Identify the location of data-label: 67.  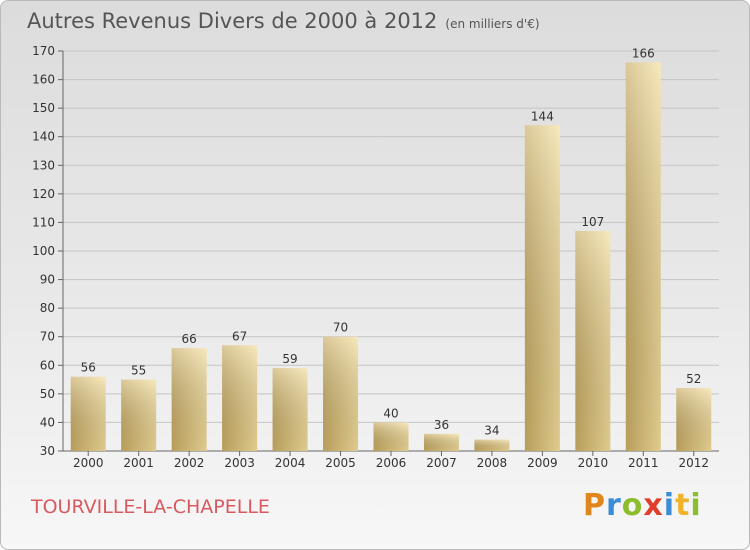
(239, 336).